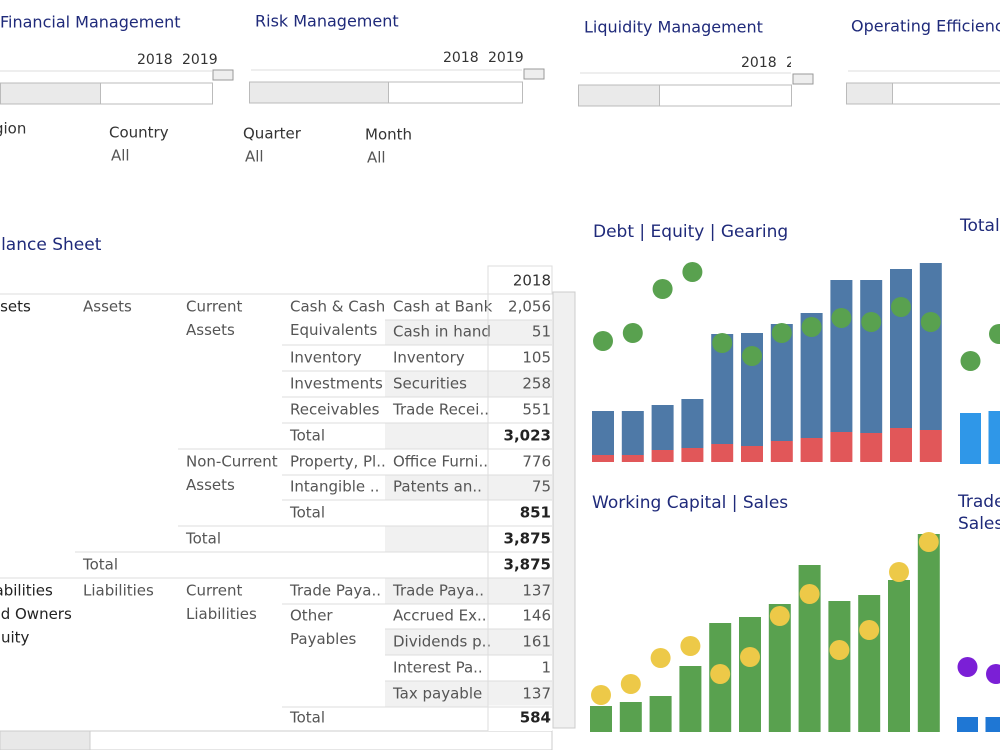 This screenshot has width=1000, height=750. Describe the element at coordinates (536, 358) in the screenshot. I see `cell-value: 105` at that location.